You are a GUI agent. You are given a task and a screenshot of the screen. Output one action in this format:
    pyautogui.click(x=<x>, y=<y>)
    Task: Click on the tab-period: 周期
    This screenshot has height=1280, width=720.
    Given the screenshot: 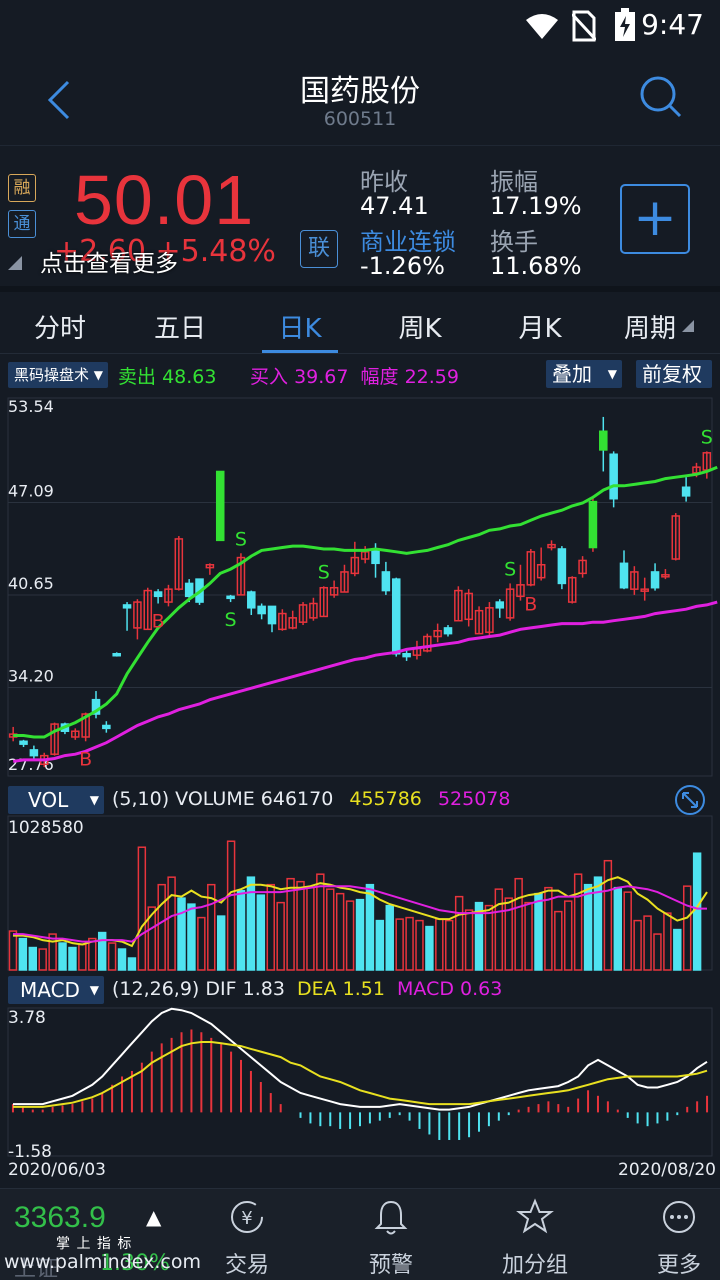 What is the action you would take?
    pyautogui.click(x=649, y=329)
    